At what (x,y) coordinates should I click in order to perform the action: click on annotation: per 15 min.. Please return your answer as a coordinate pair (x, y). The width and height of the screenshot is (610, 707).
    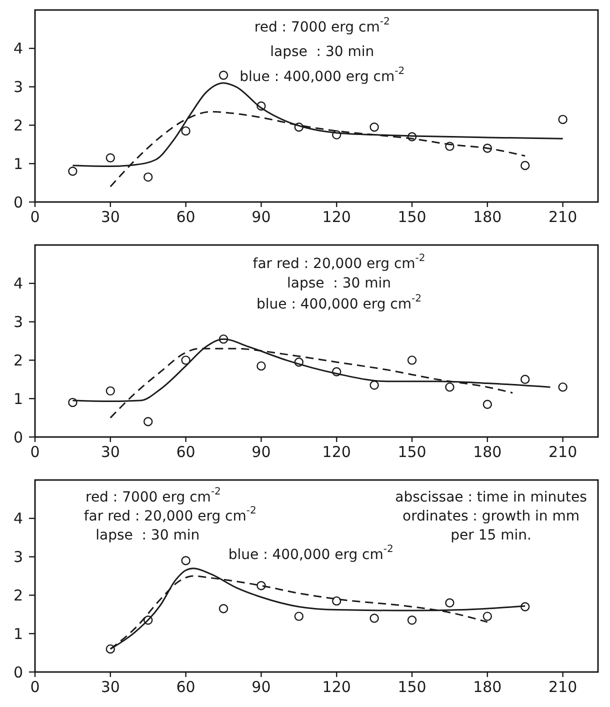
    Looking at the image, I should click on (491, 536).